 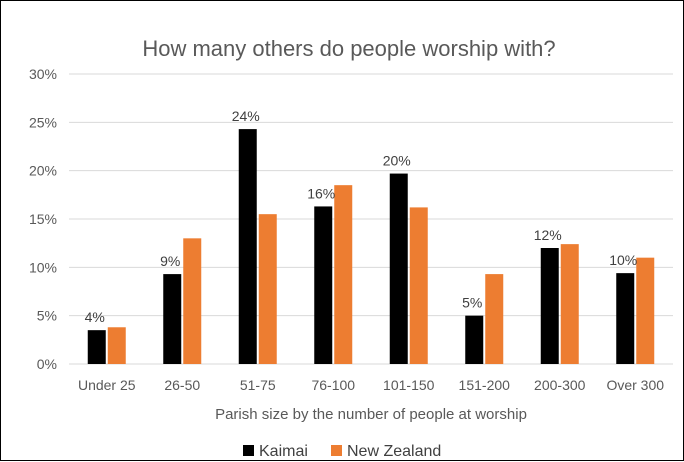 What do you see at coordinates (43, 171) in the screenshot?
I see `y-tick-label: 20%` at bounding box center [43, 171].